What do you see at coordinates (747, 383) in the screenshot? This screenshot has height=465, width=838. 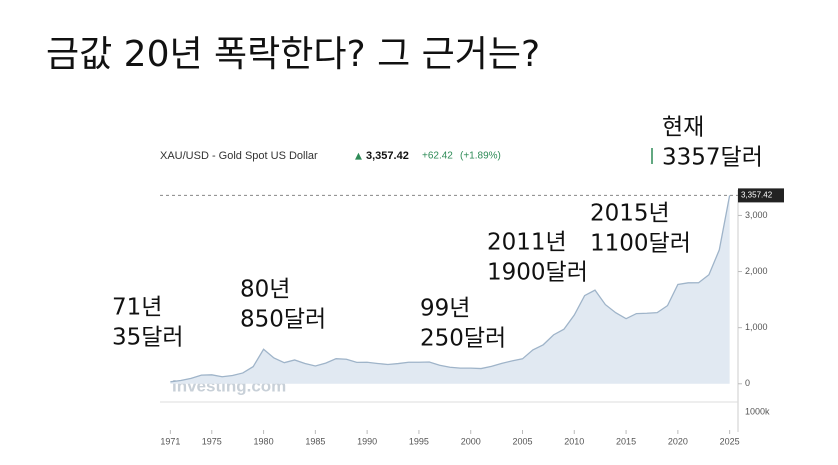 I see `y-tick-label: 0` at bounding box center [747, 383].